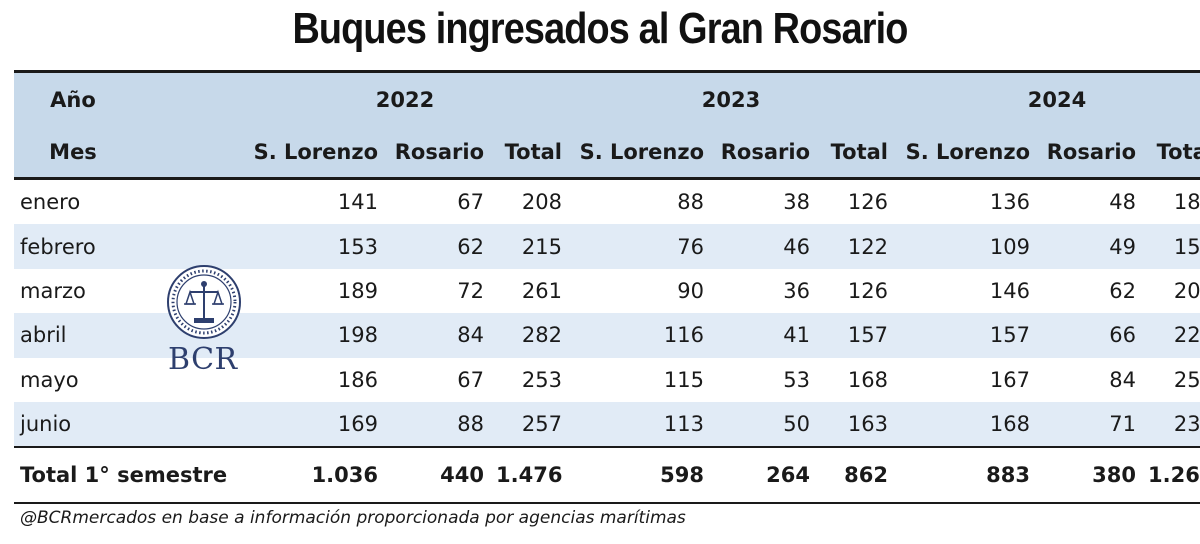 The width and height of the screenshot is (1200, 544). What do you see at coordinates (1089, 246) in the screenshot?
I see `value-cell: 49` at bounding box center [1089, 246].